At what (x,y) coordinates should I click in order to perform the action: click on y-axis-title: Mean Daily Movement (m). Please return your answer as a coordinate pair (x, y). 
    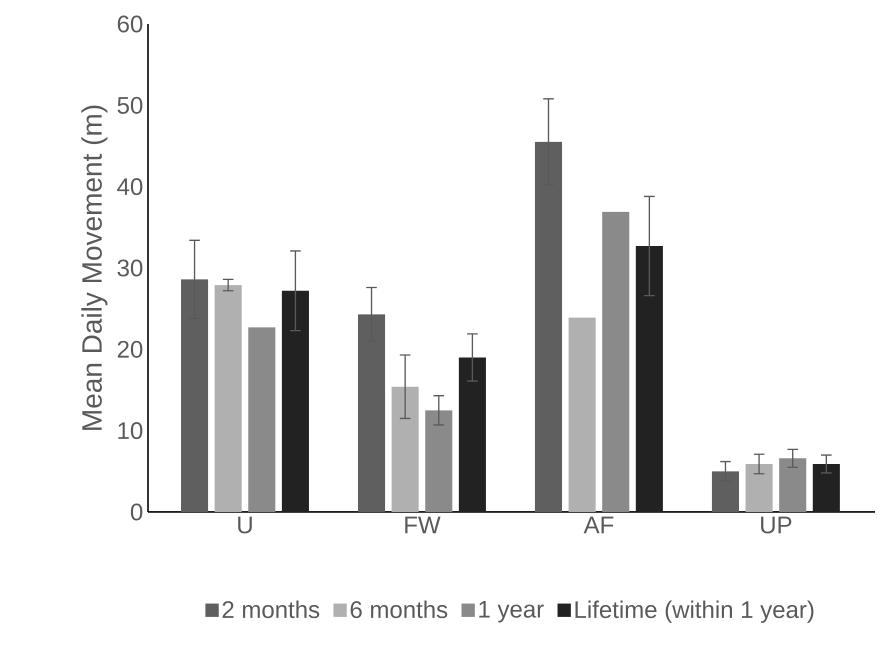
    Looking at the image, I should click on (94, 268).